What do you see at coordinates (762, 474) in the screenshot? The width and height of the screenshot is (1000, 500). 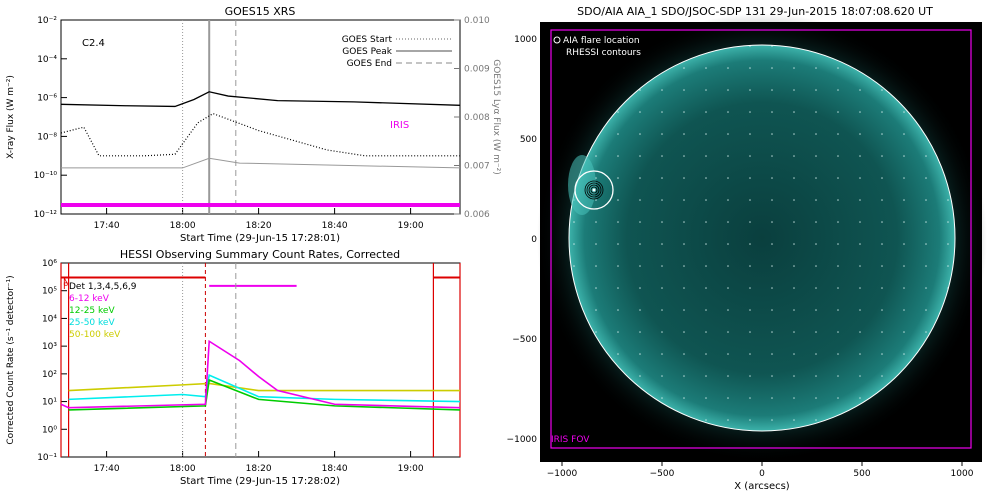 I see `aia-x-tick-label: 0` at bounding box center [762, 474].